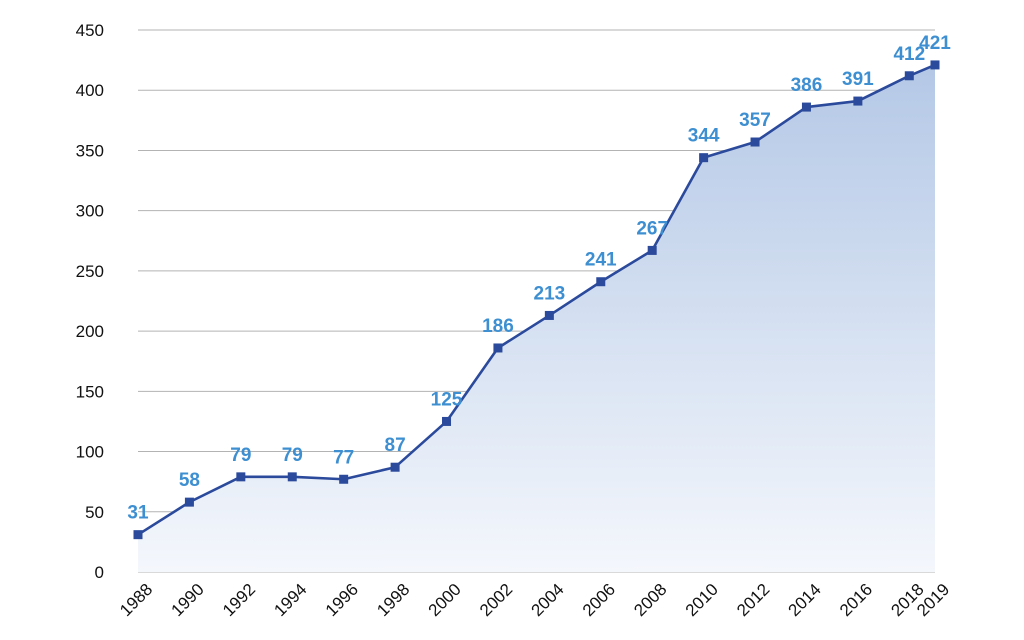 The width and height of the screenshot is (1024, 640). What do you see at coordinates (393, 600) in the screenshot?
I see `x-tick-label: 1998` at bounding box center [393, 600].